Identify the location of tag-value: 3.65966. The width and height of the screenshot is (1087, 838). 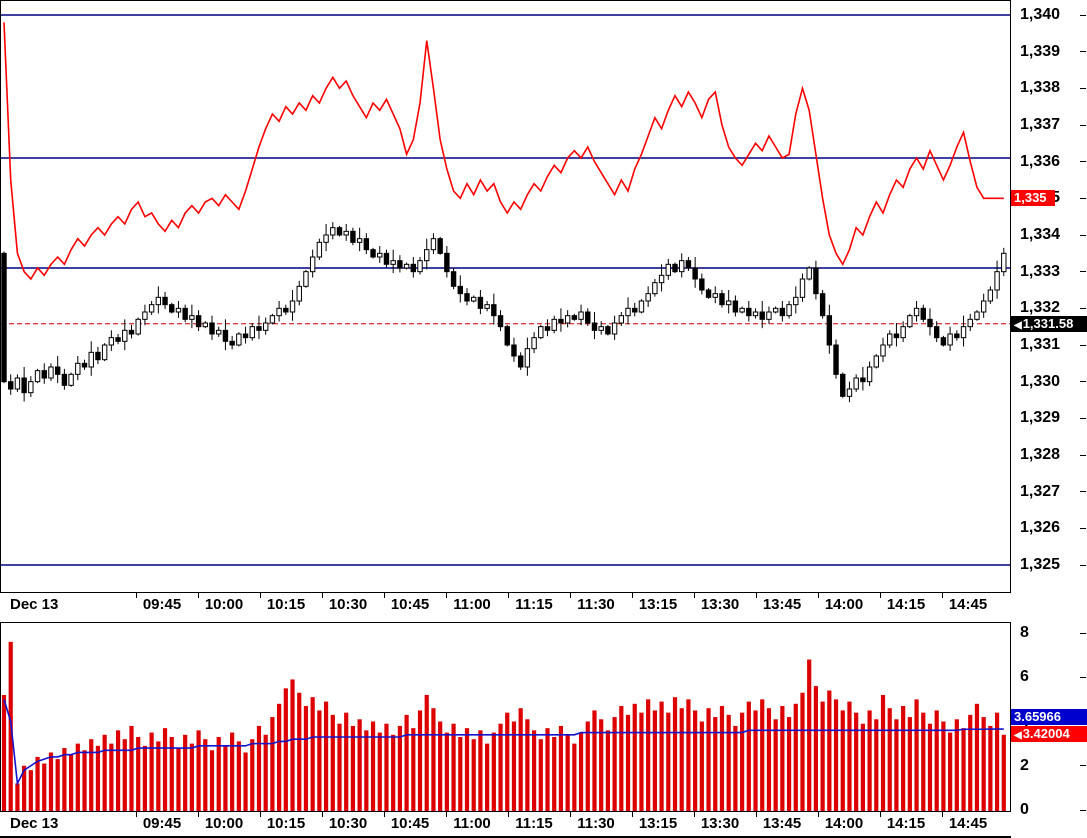
(1037, 717).